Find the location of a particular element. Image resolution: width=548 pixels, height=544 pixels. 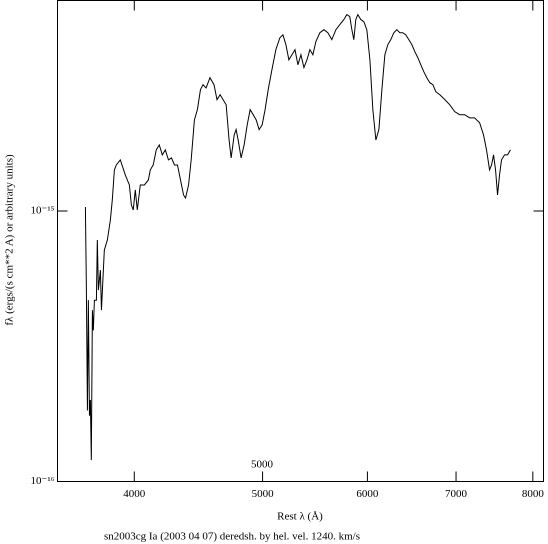

y-axis-label: fλ (ergs/(s cm**2 A) or arbitrary units) is located at coordinates (10, 240).